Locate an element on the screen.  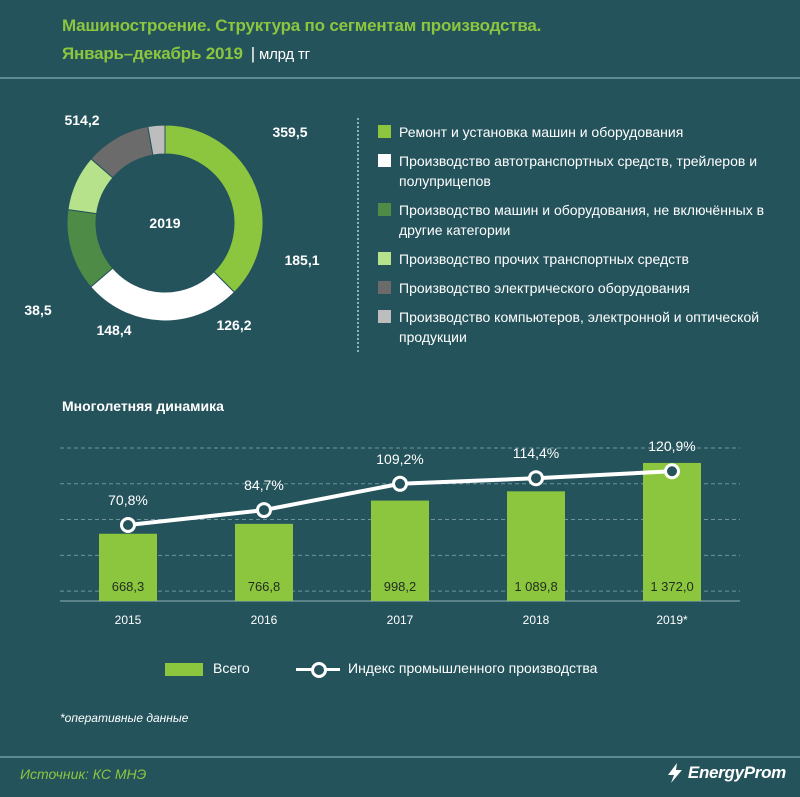
legend-line-label: Индекс промышленного производства is located at coordinates (473, 668).